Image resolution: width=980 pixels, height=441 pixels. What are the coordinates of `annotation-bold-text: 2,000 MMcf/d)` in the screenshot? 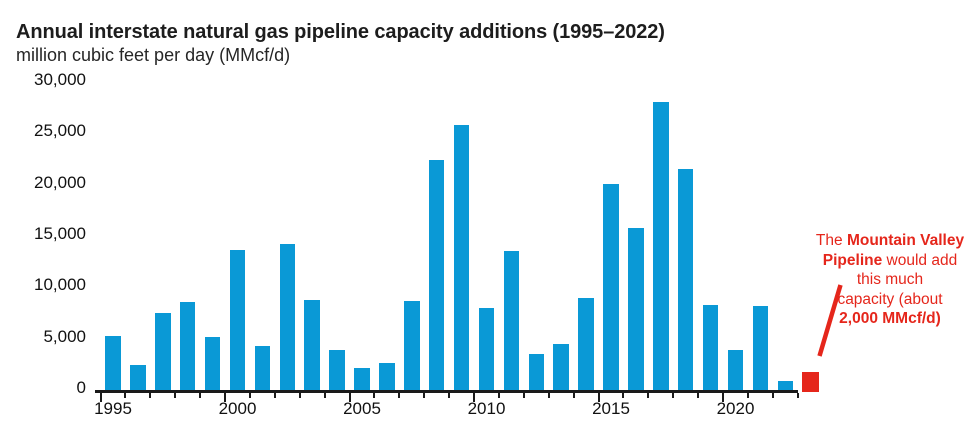 It's located at (890, 318).